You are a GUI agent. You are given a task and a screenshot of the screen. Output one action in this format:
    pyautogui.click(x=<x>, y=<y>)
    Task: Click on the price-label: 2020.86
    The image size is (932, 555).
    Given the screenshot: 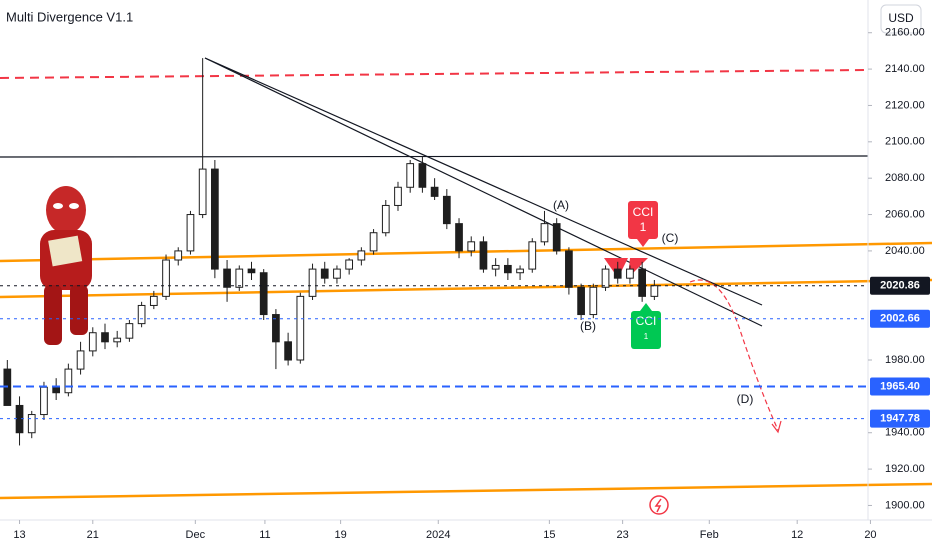 What is the action you would take?
    pyautogui.click(x=900, y=286)
    